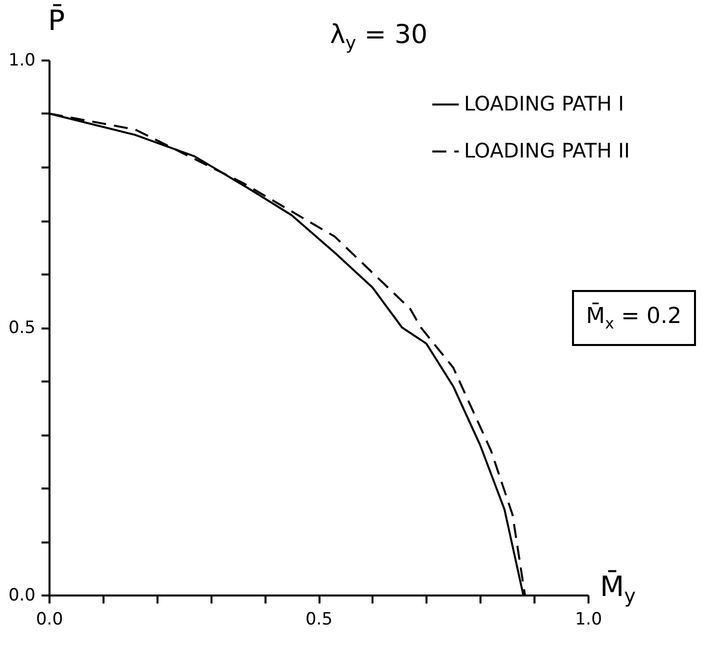  Describe the element at coordinates (50, 620) in the screenshot. I see `x-tick-label: 0.0` at that location.